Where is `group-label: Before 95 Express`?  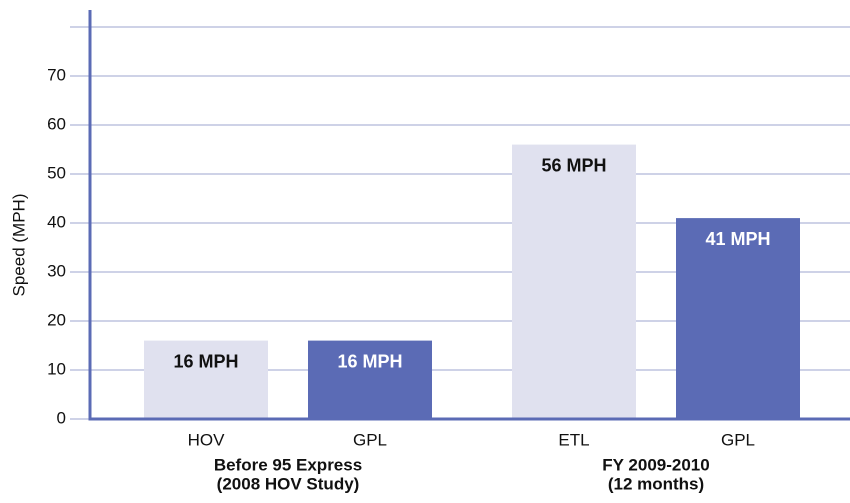 group-label: Before 95 Express is located at coordinates (288, 464).